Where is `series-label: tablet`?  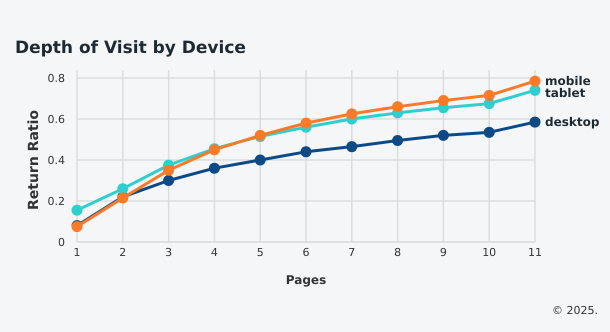
series-label: tablet is located at coordinates (565, 93).